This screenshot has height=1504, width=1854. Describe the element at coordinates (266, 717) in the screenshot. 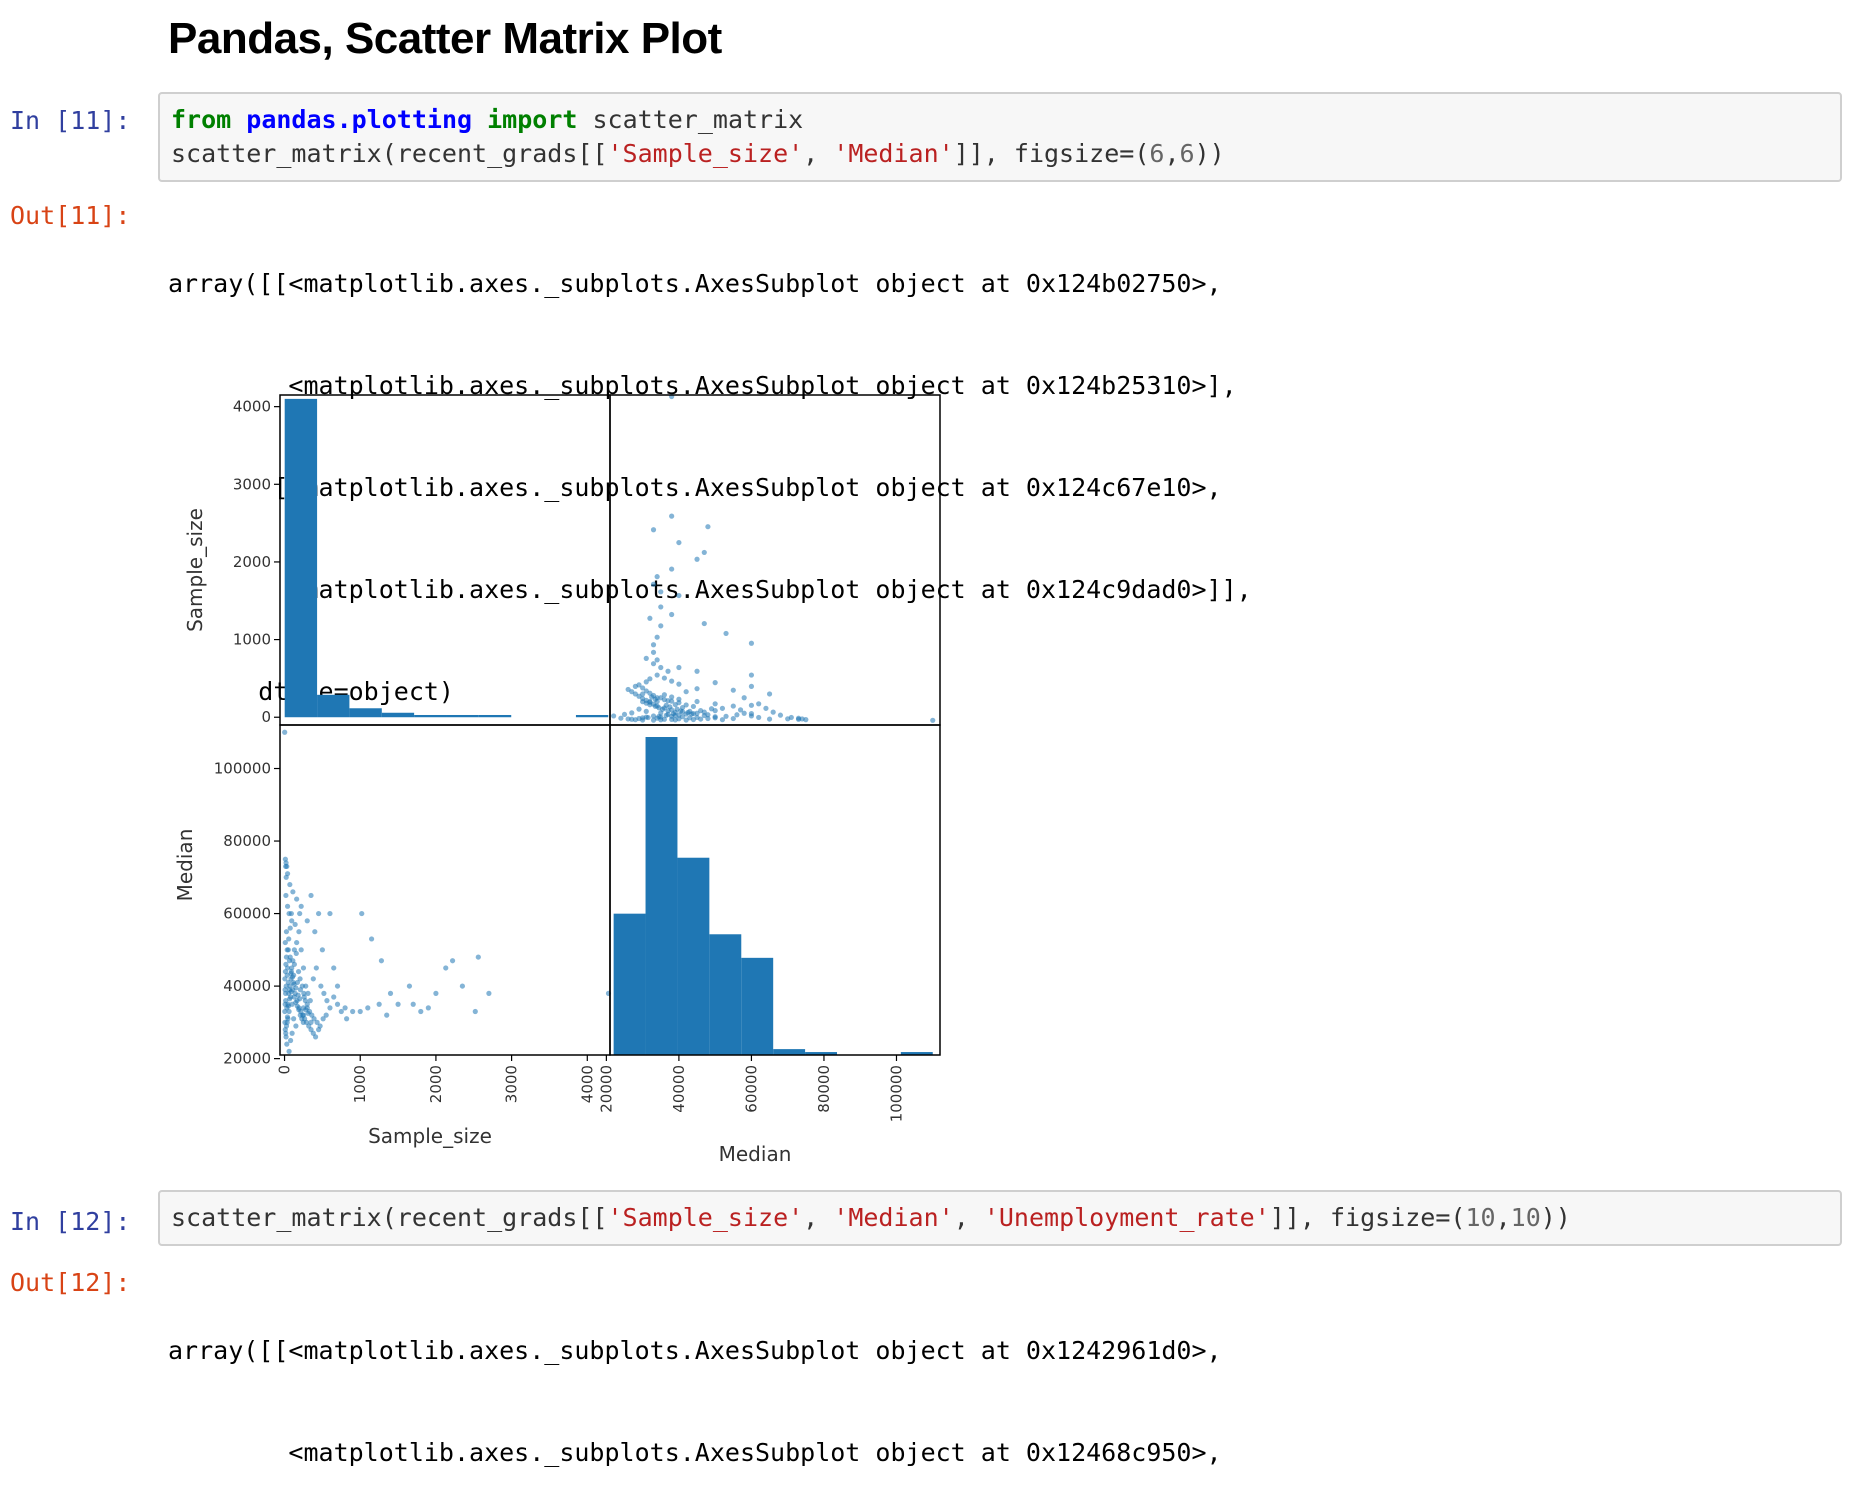

I see `y-tick-label: 0` at that location.